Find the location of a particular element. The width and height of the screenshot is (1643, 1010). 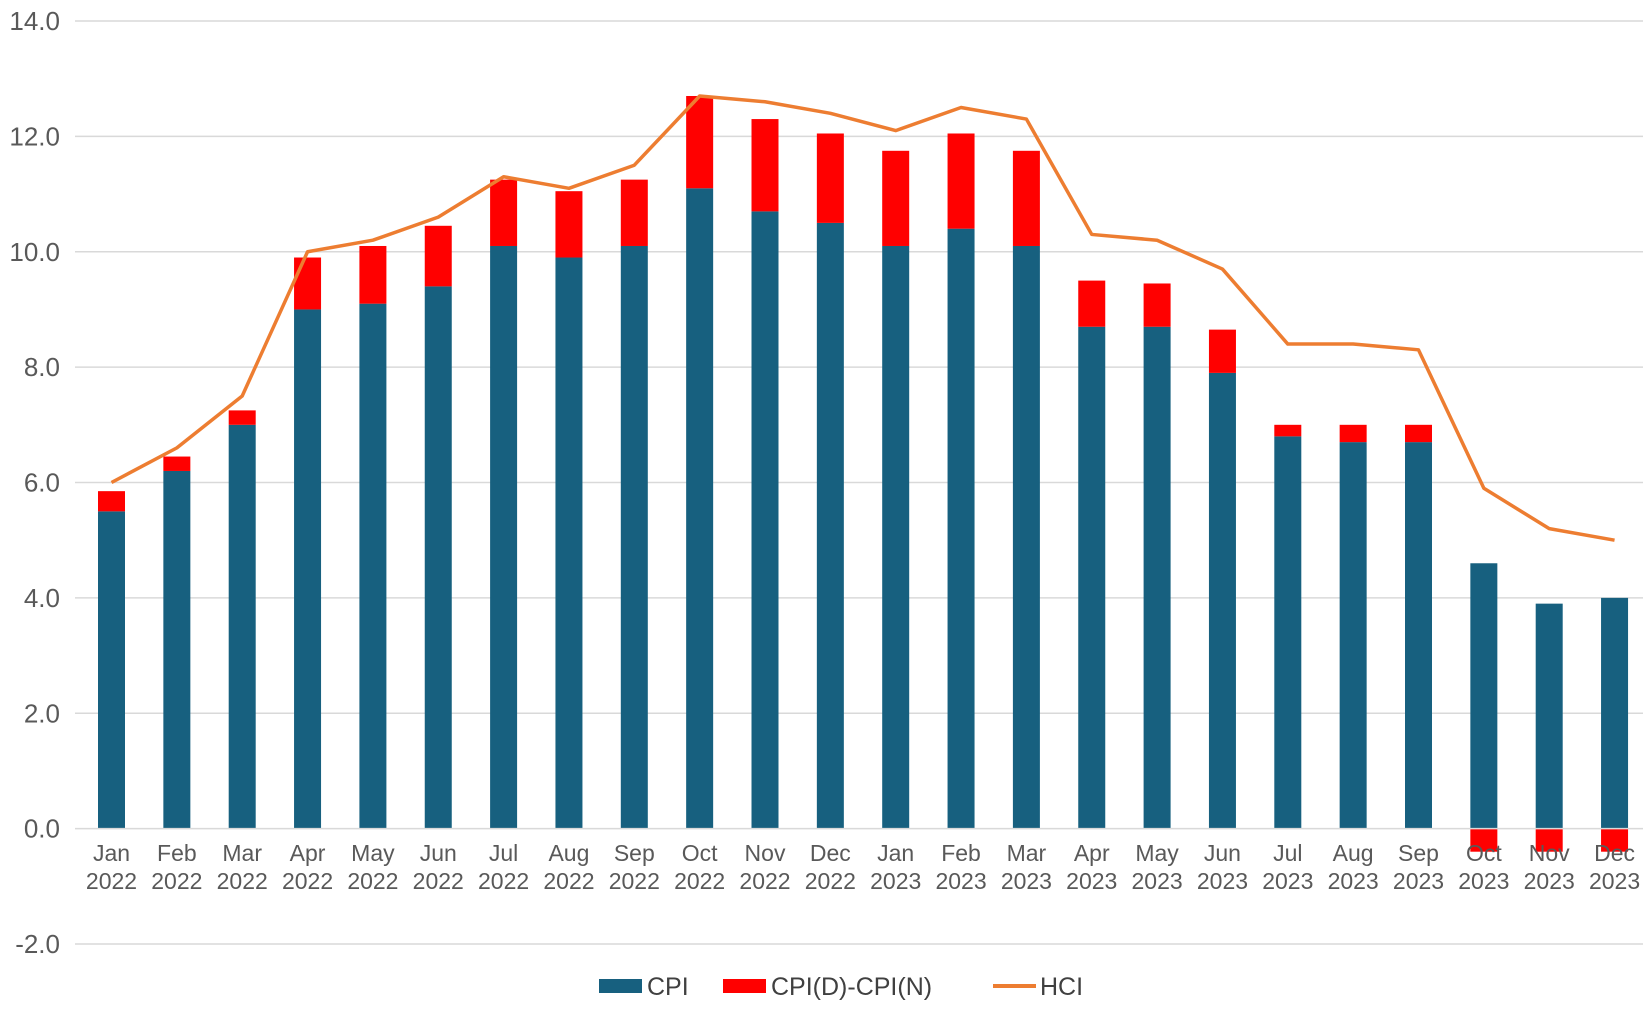

y-tick-label: -2.0 is located at coordinates (37, 944).